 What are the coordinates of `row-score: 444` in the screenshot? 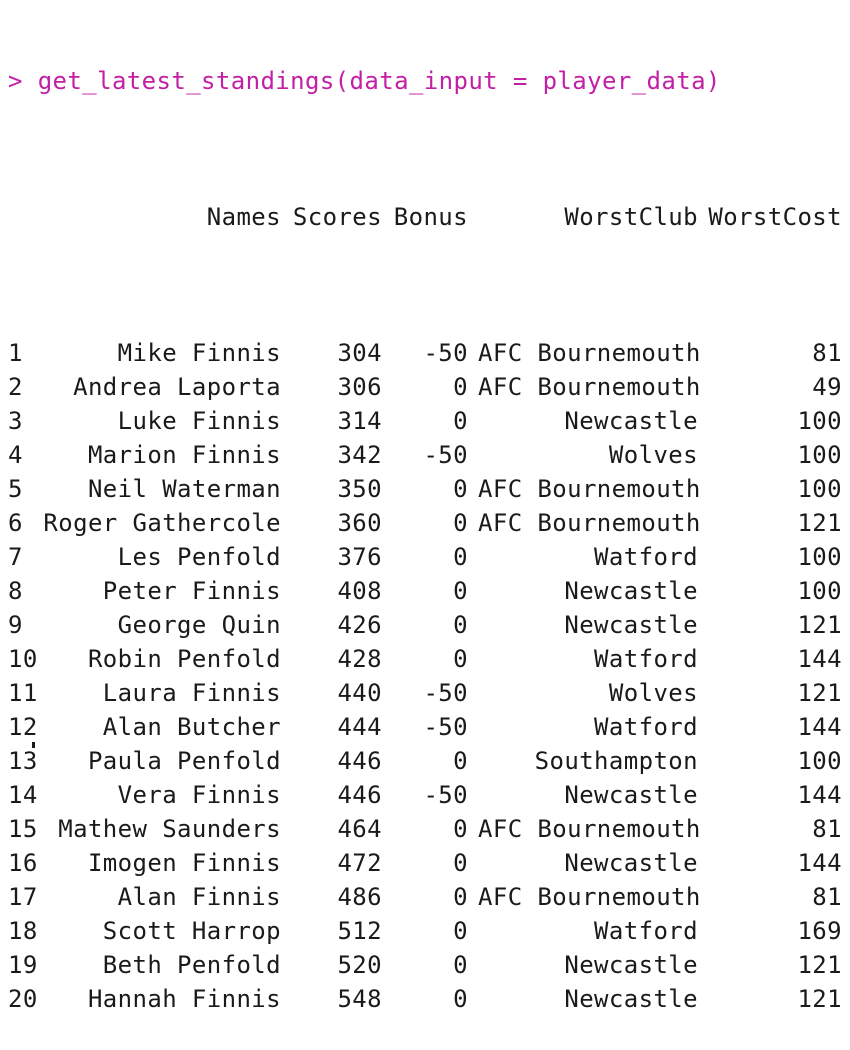 It's located at (359, 727).